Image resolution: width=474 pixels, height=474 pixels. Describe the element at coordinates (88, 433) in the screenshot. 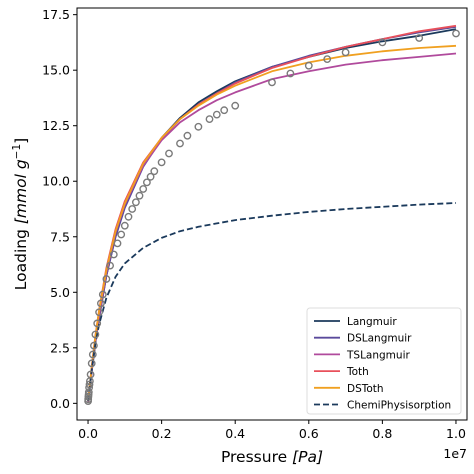

I see `x-tick-label: 0.0` at that location.